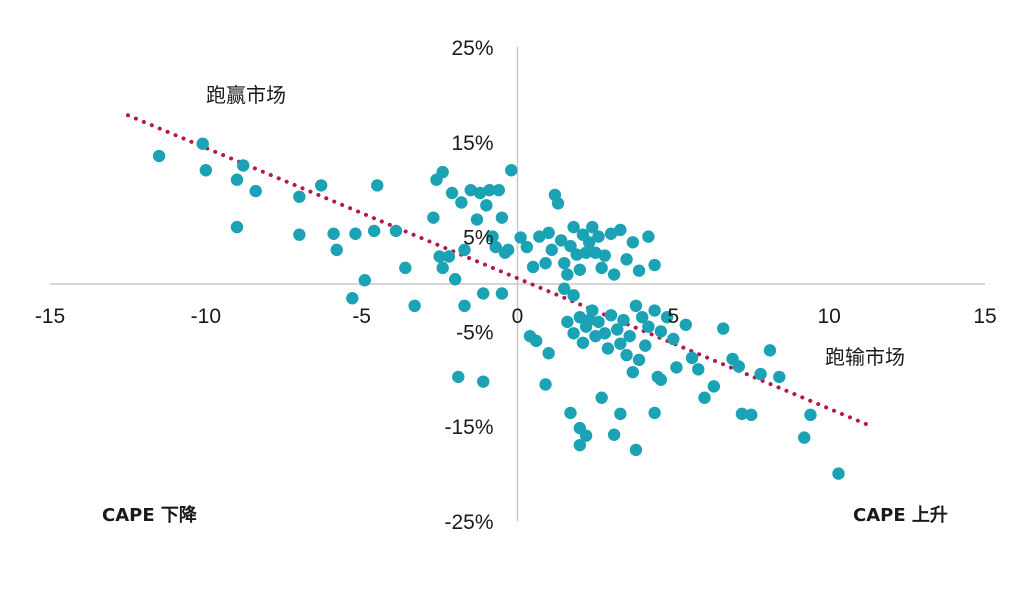  What do you see at coordinates (472, 143) in the screenshot?
I see `y-tick-label: 15%` at bounding box center [472, 143].